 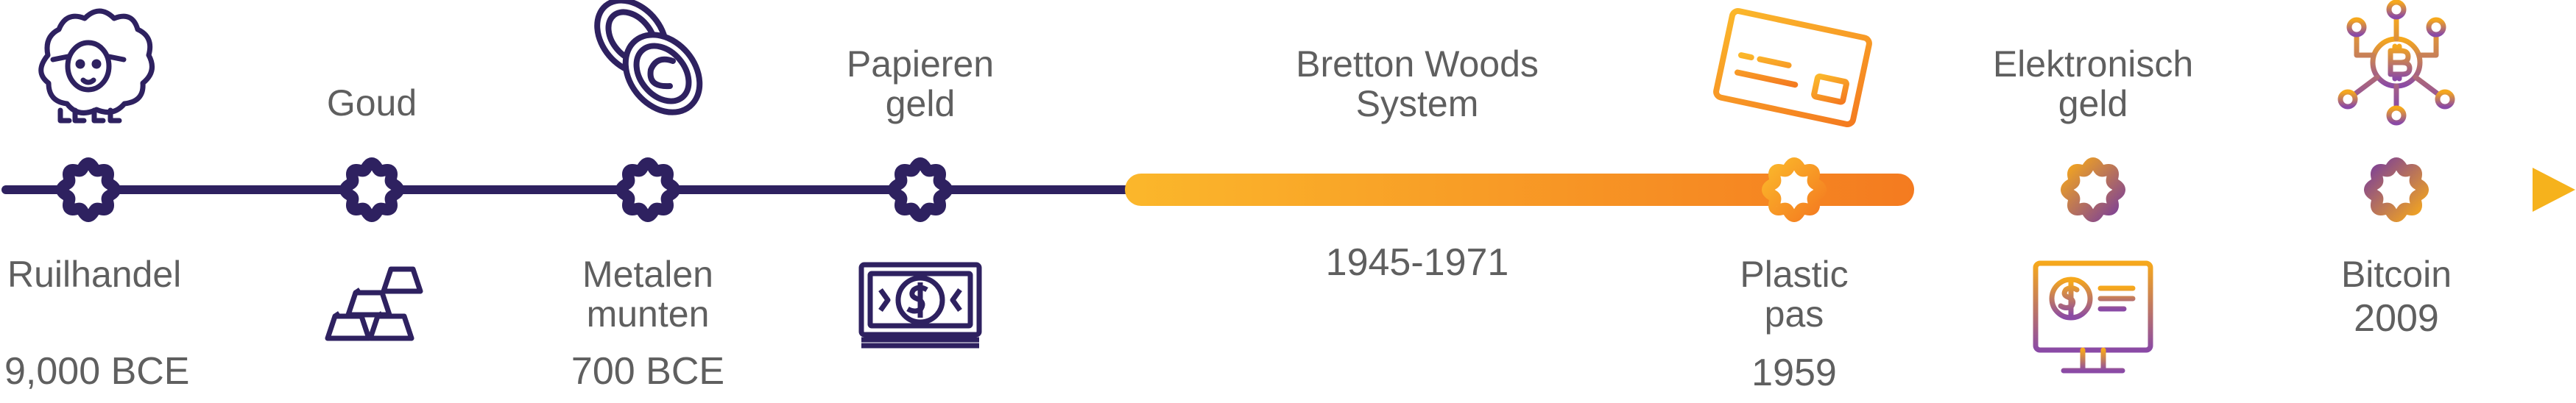 What do you see at coordinates (647, 189) in the screenshot?
I see `timeline-node-metalen` at bounding box center [647, 189].